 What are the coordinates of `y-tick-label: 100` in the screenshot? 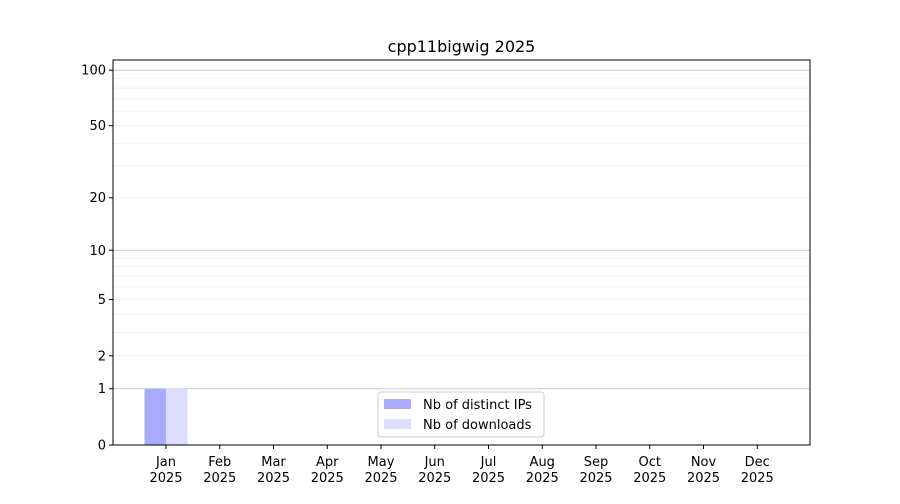 It's located at (93, 71).